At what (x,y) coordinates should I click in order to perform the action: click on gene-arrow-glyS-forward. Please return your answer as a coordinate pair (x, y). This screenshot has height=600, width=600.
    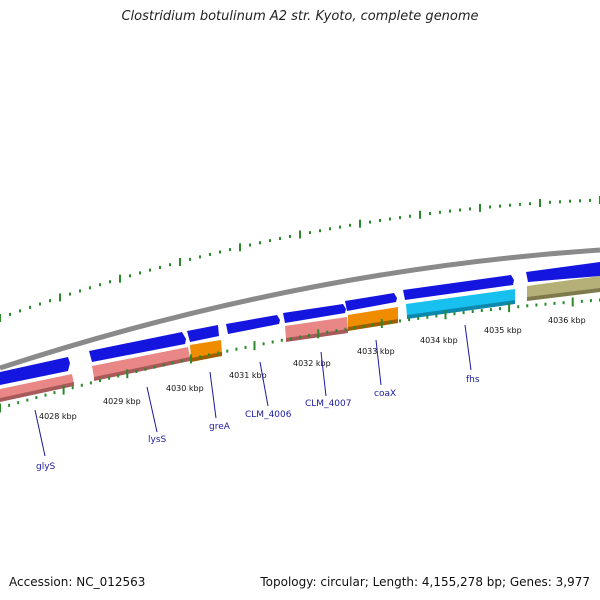
    Looking at the image, I should click on (35, 371).